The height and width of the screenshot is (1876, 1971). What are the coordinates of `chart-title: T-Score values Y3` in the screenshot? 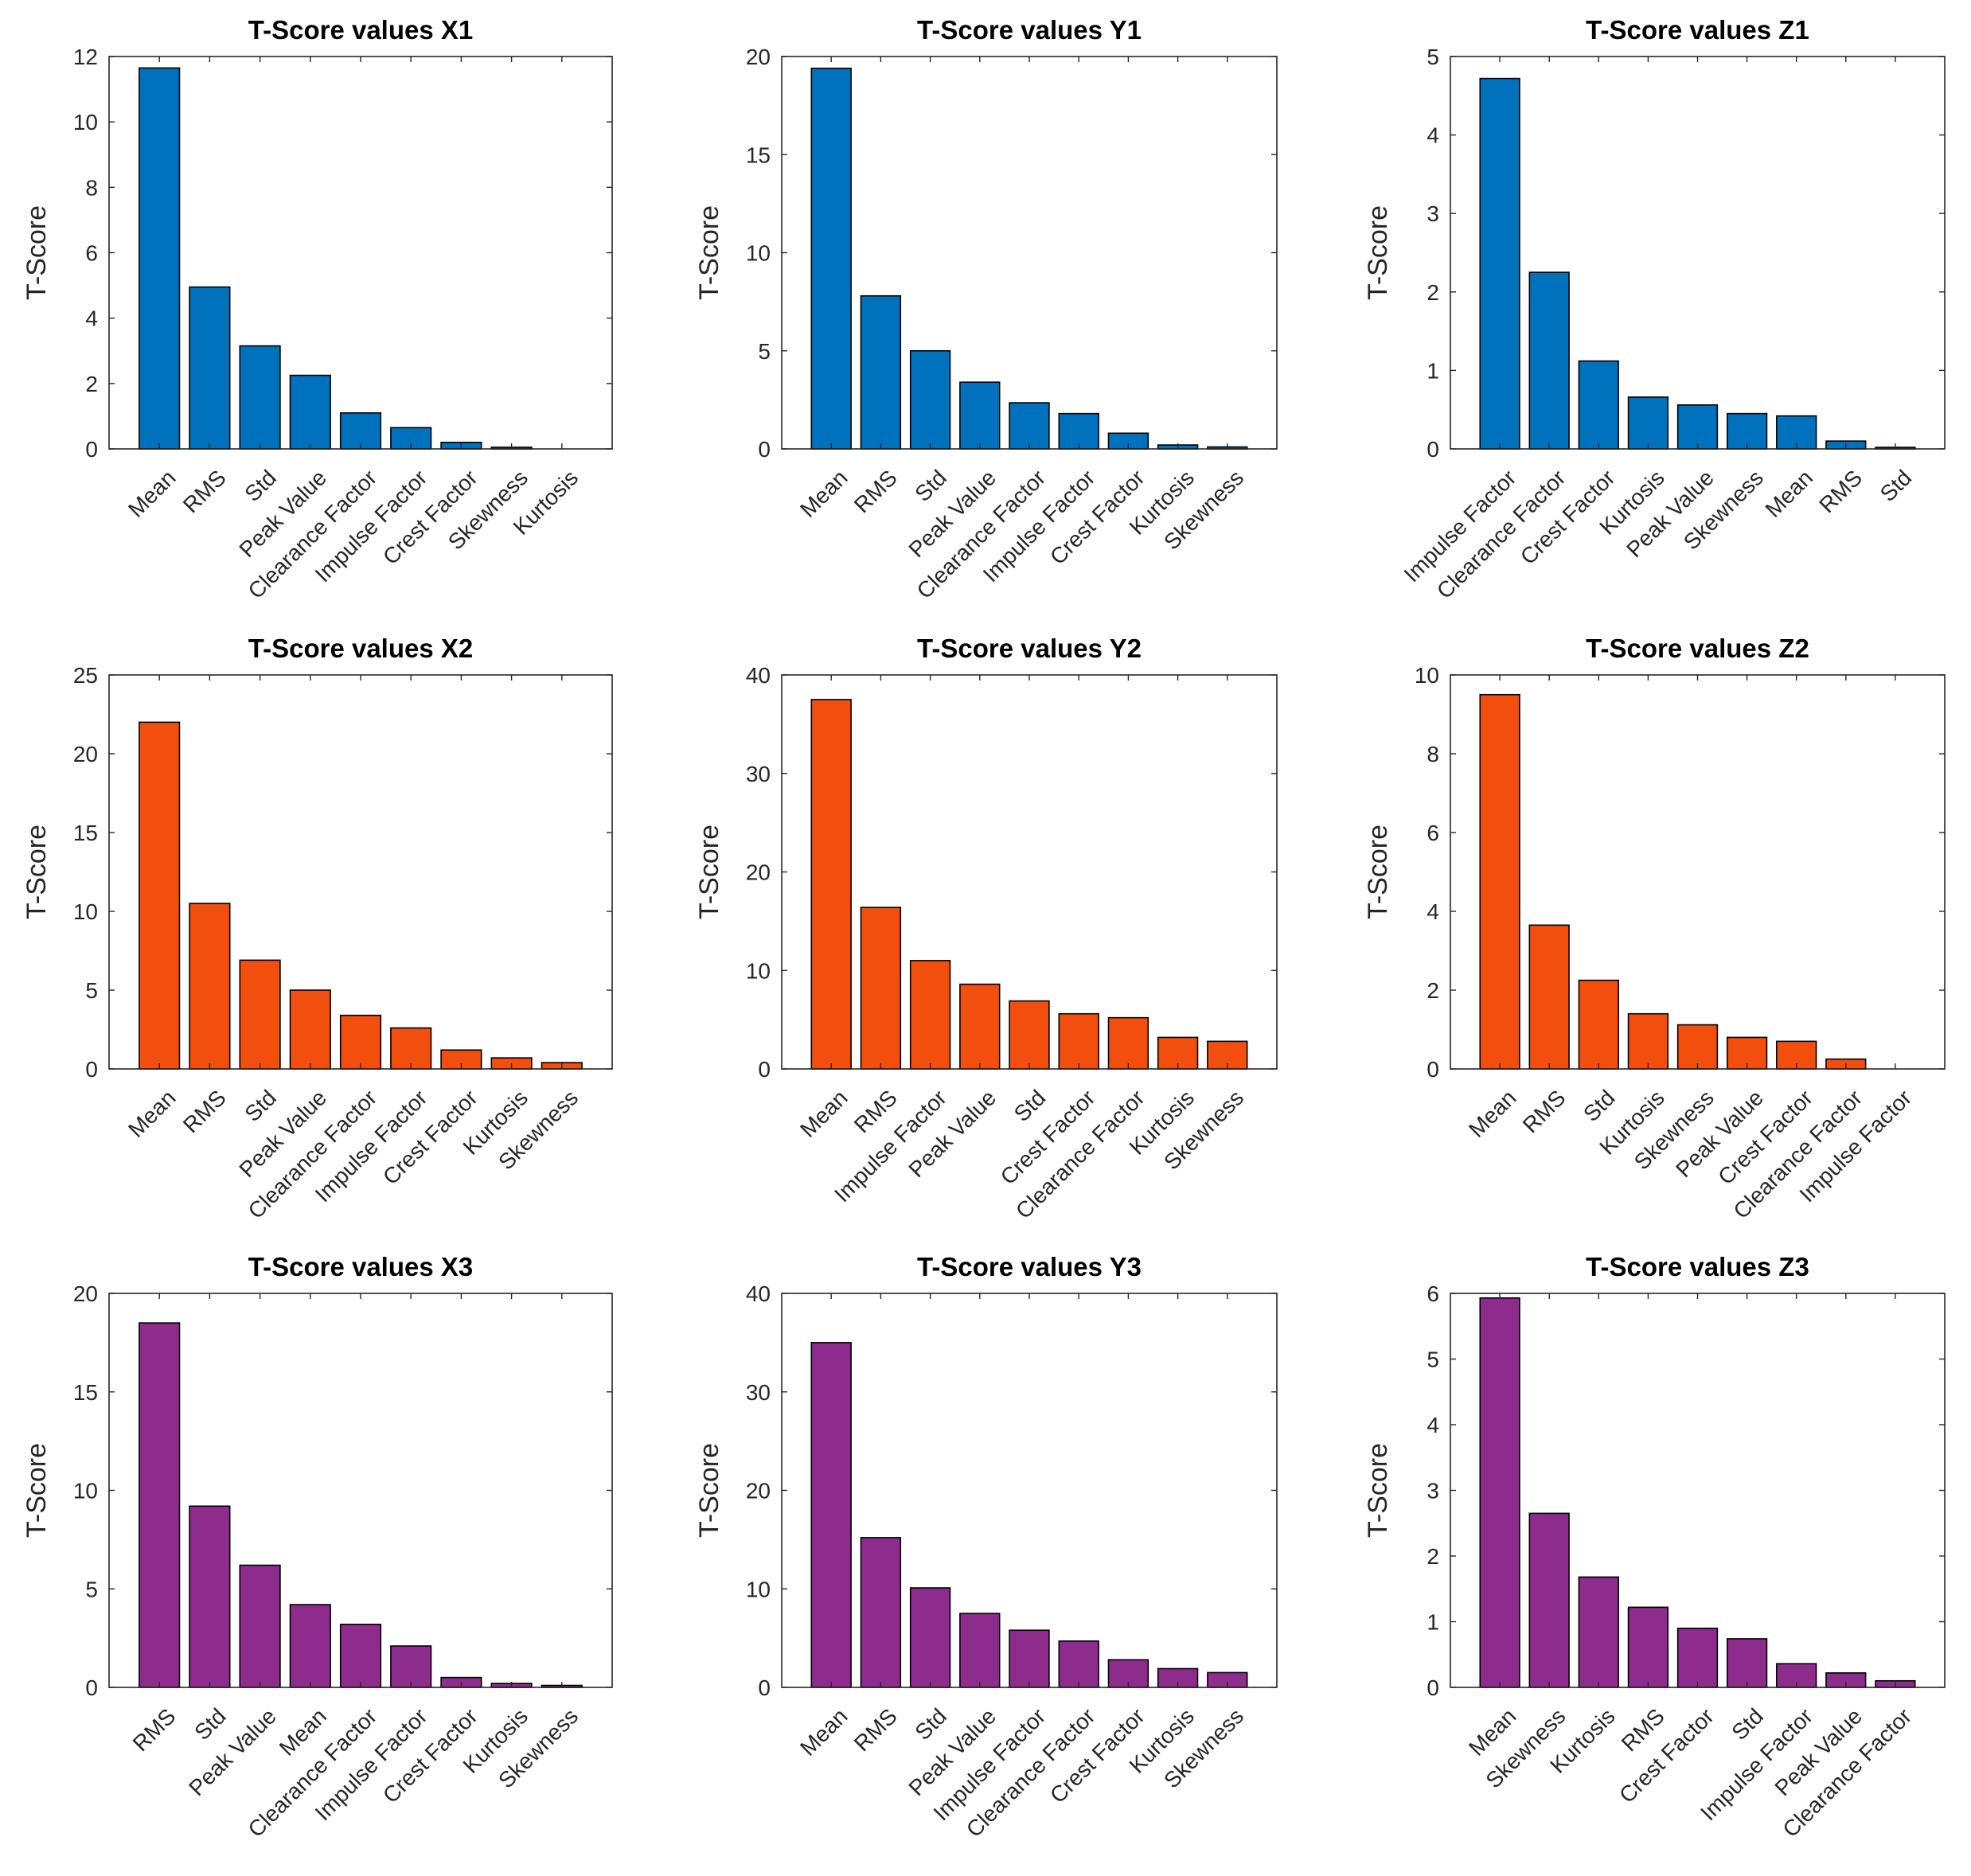 It's located at (1029, 1266).